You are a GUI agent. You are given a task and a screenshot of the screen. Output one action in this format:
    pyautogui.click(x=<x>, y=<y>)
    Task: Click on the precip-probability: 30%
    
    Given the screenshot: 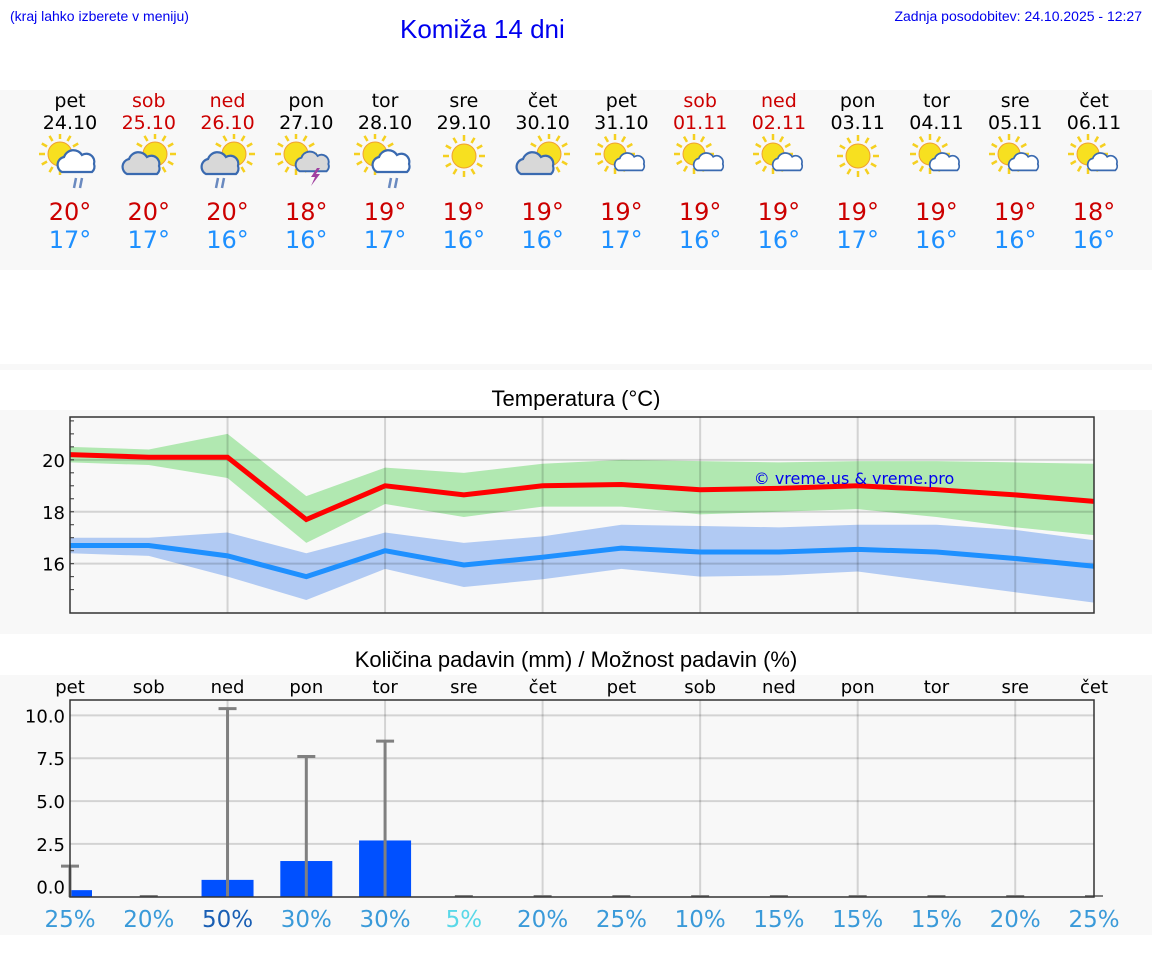 What is the action you would take?
    pyautogui.click(x=306, y=920)
    